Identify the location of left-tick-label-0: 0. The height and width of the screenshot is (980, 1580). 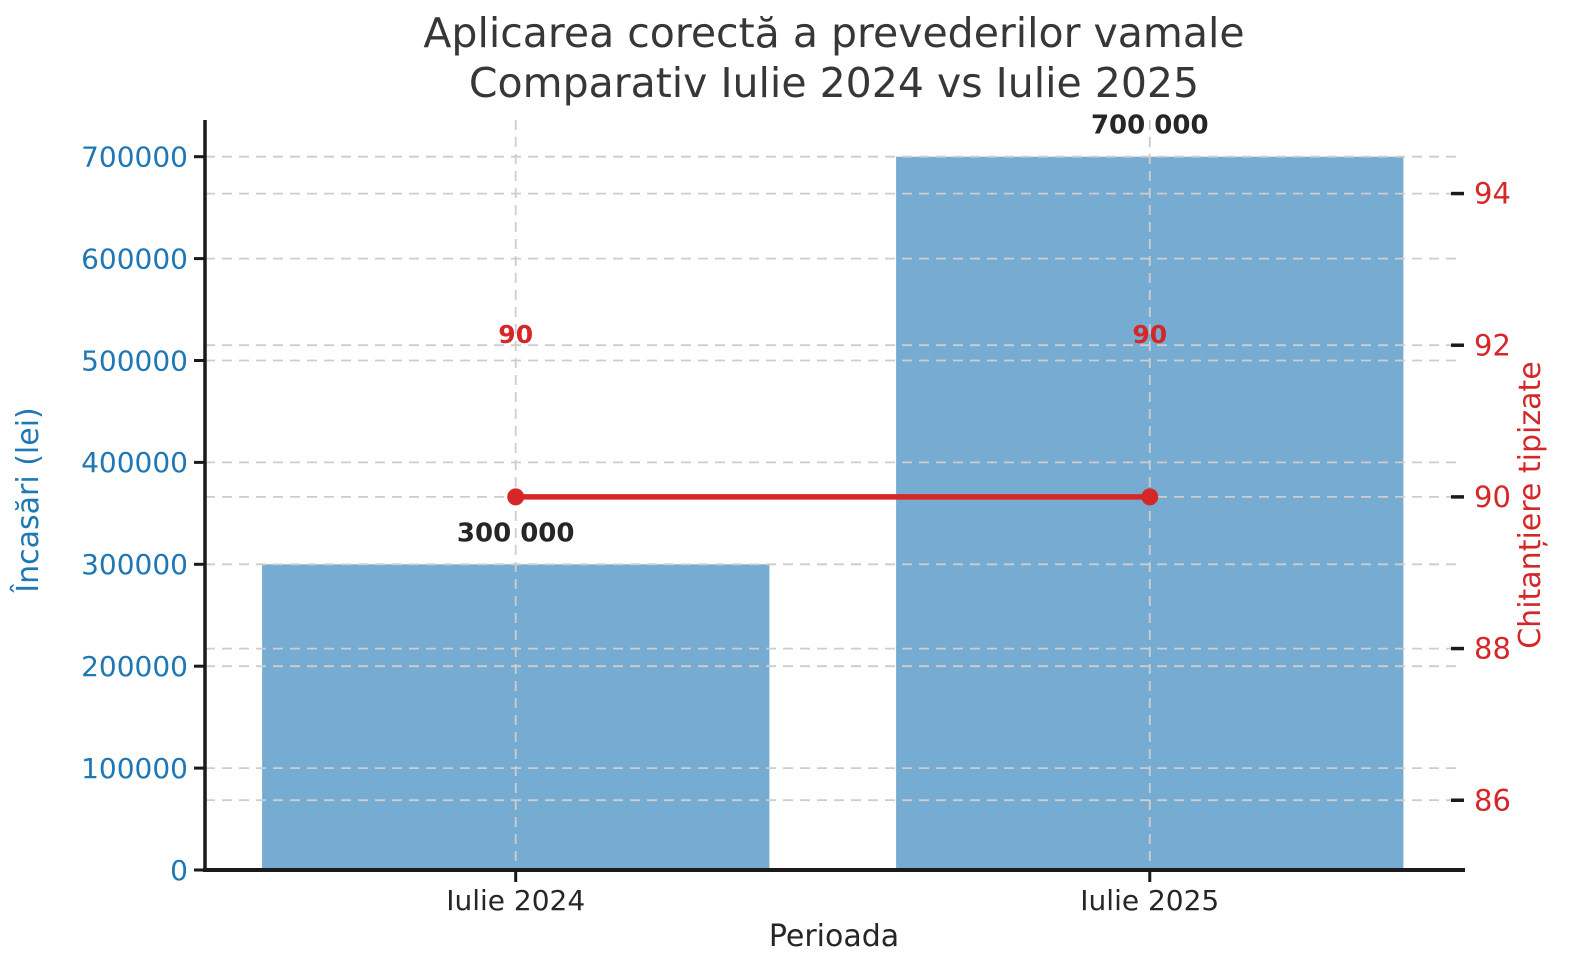
(179, 870).